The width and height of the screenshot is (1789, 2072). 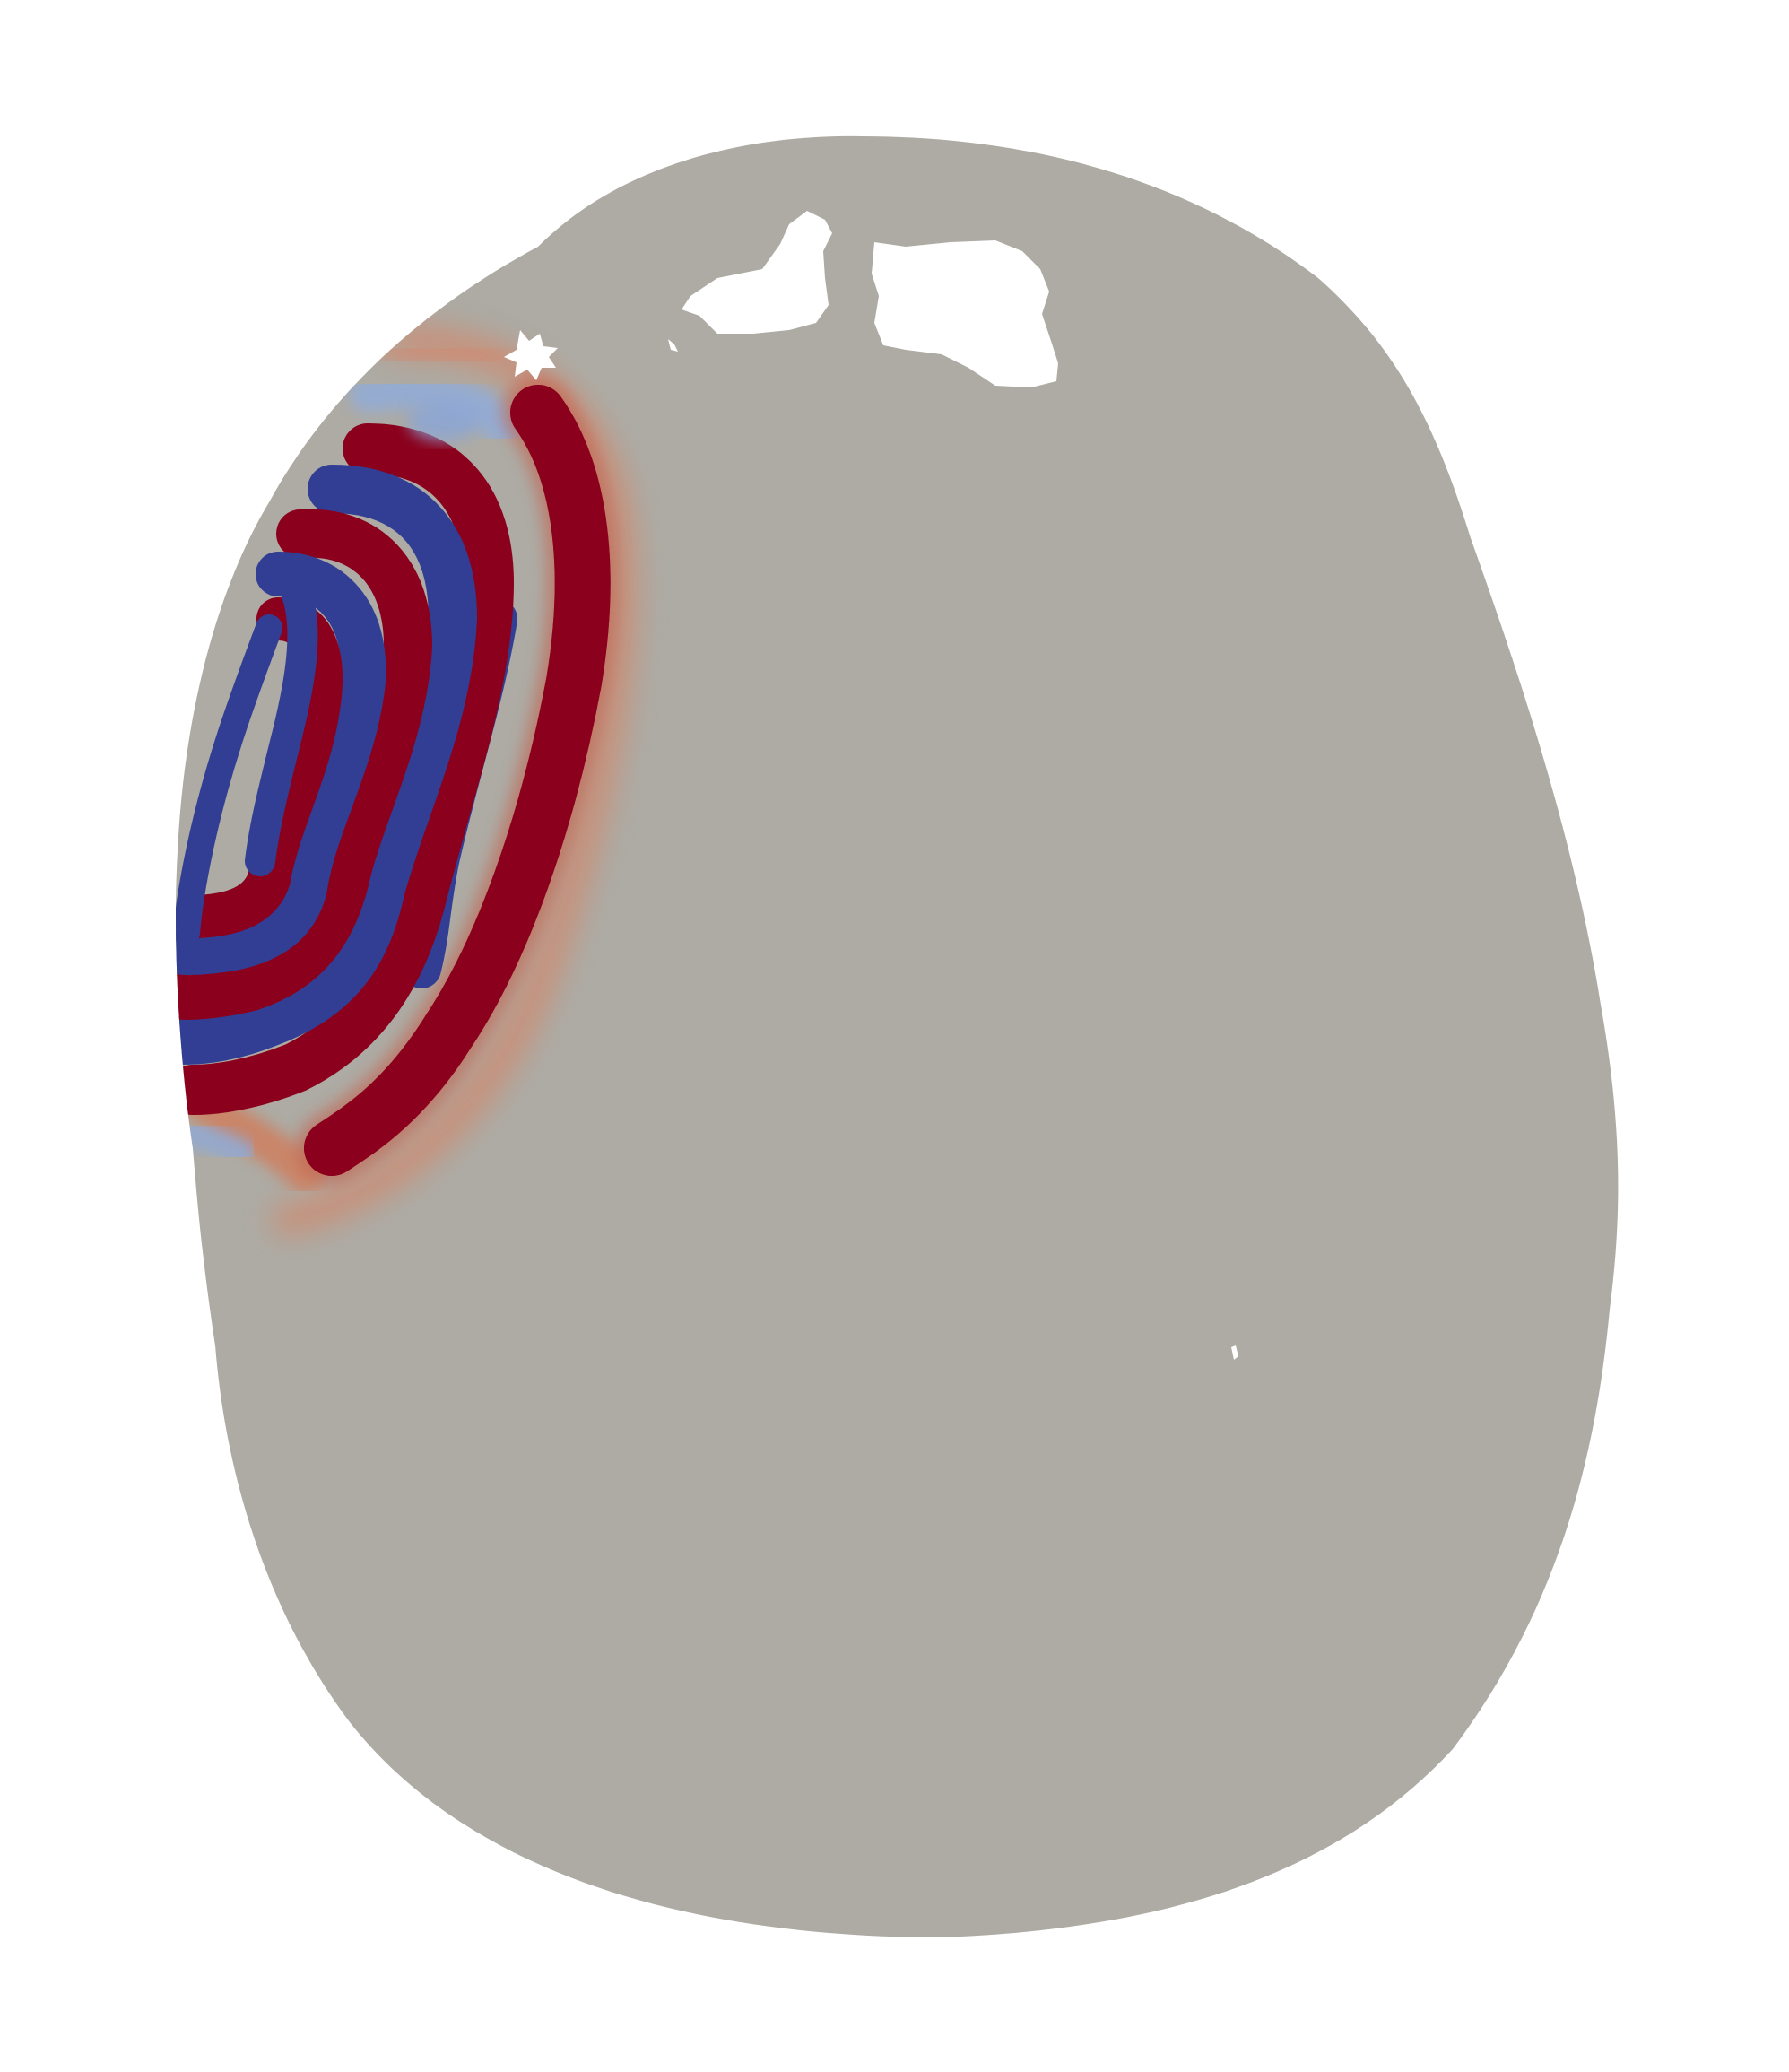 I want to click on hole-small-bottom-left, so click(x=673, y=345).